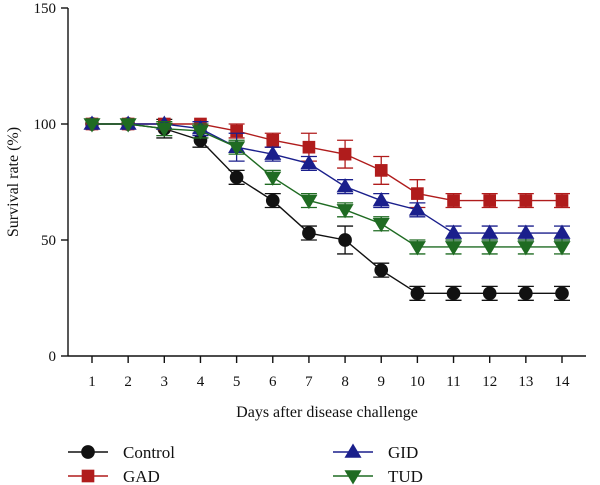 The width and height of the screenshot is (600, 485). What do you see at coordinates (149, 452) in the screenshot?
I see `legend-label: Control` at bounding box center [149, 452].